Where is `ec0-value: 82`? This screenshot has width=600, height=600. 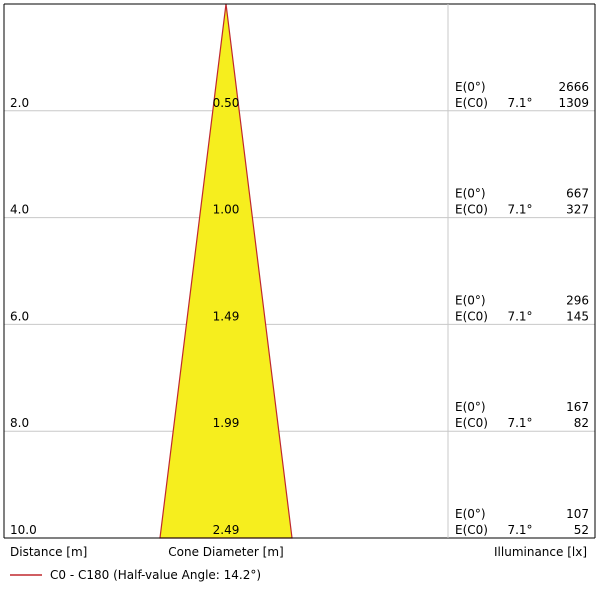 ec0-value: 82 is located at coordinates (581, 423).